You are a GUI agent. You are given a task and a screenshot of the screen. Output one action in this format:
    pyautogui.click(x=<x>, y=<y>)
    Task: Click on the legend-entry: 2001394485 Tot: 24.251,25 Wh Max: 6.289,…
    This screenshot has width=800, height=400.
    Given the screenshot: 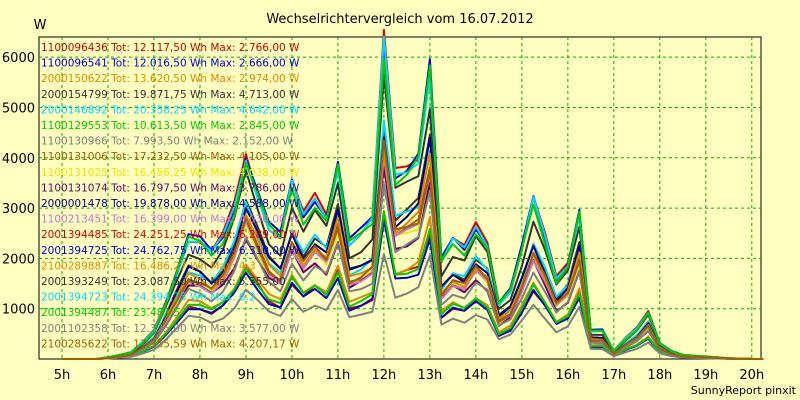 What is the action you would take?
    pyautogui.click(x=170, y=235)
    